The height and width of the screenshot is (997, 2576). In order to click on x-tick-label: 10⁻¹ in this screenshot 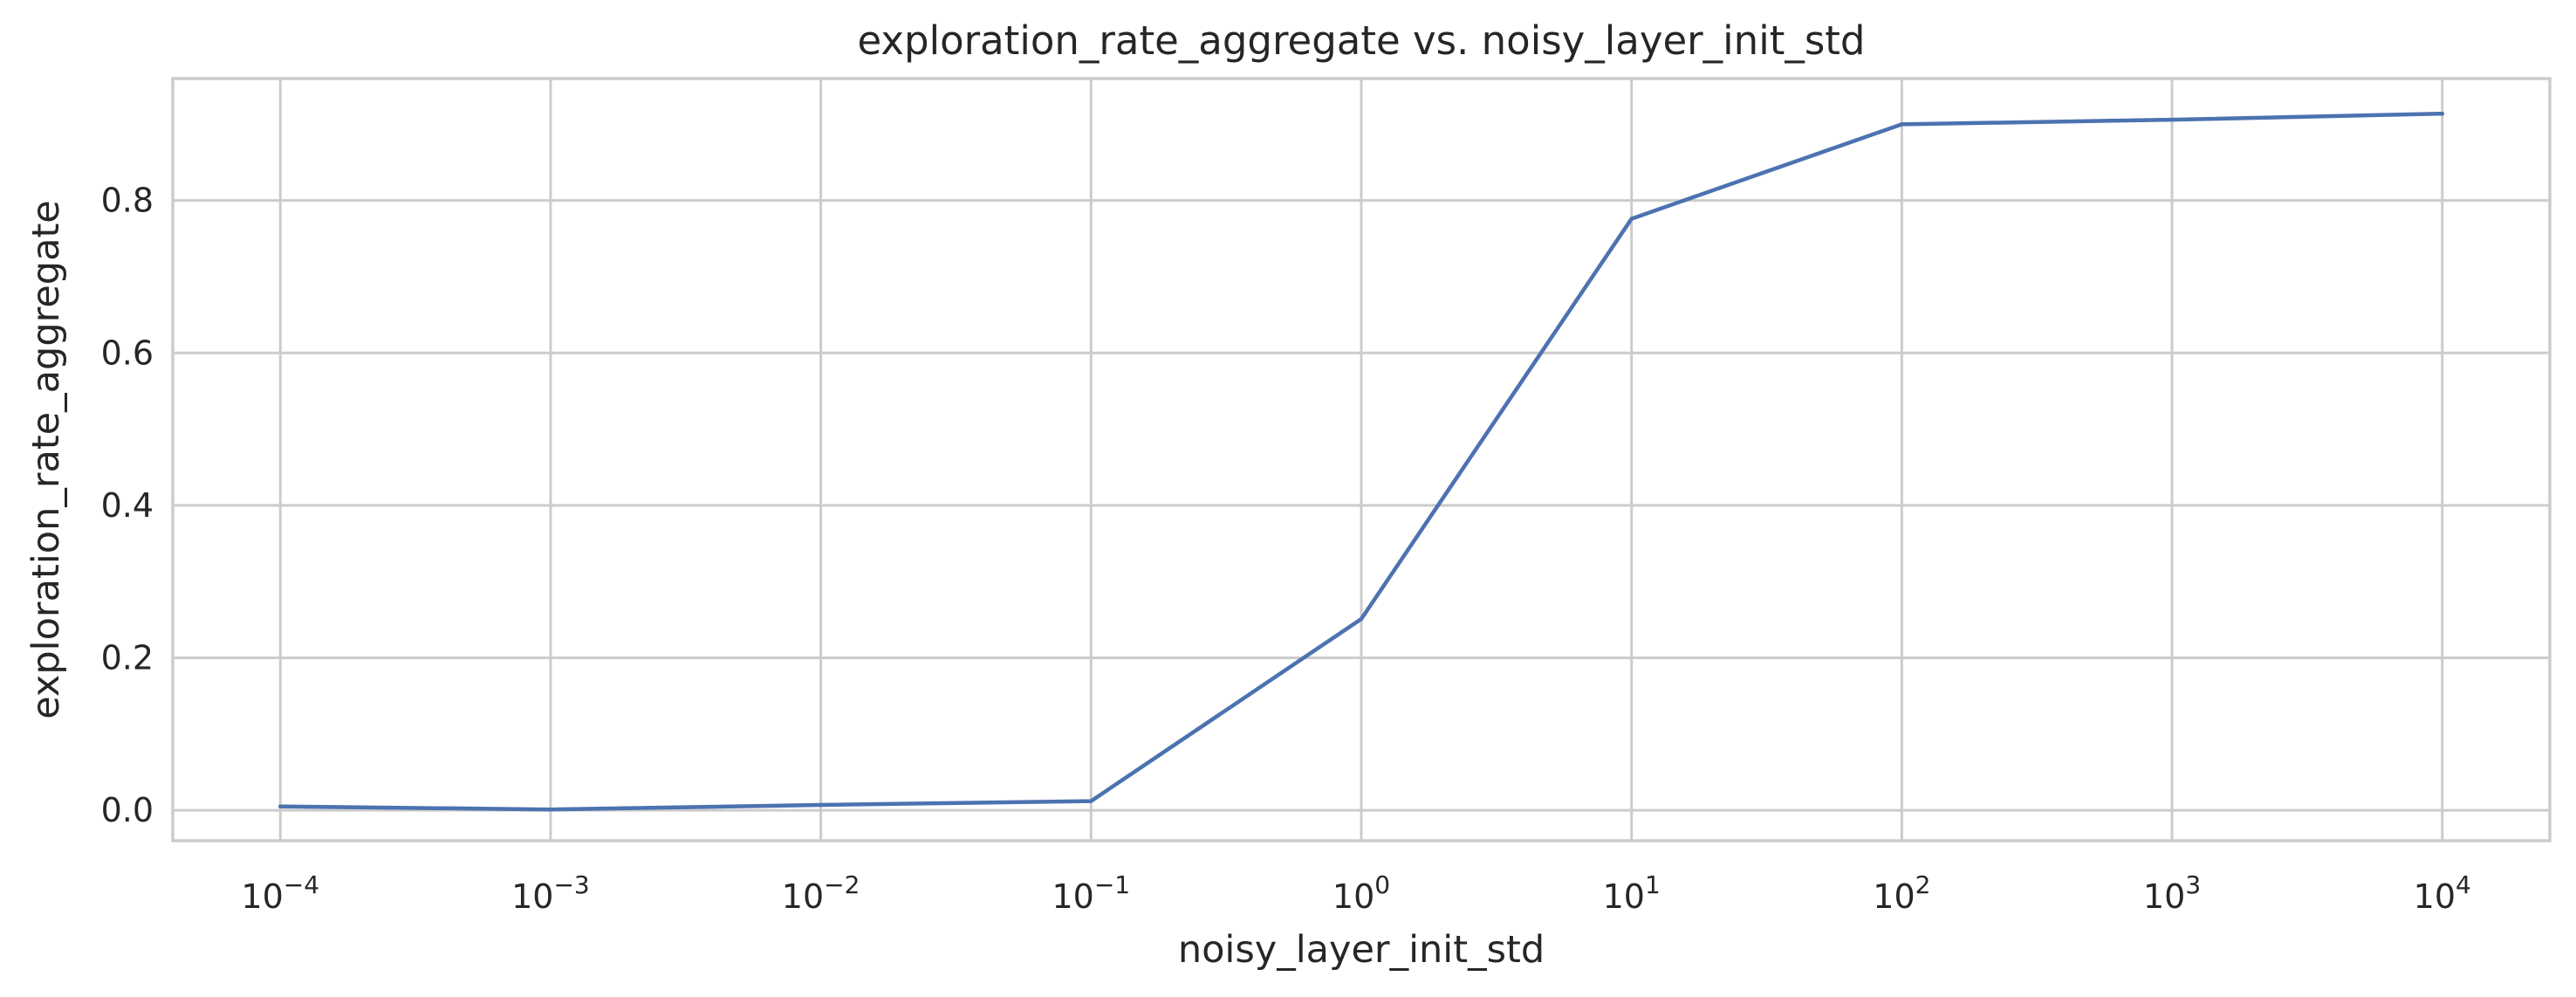, I will do `click(1091, 893)`.